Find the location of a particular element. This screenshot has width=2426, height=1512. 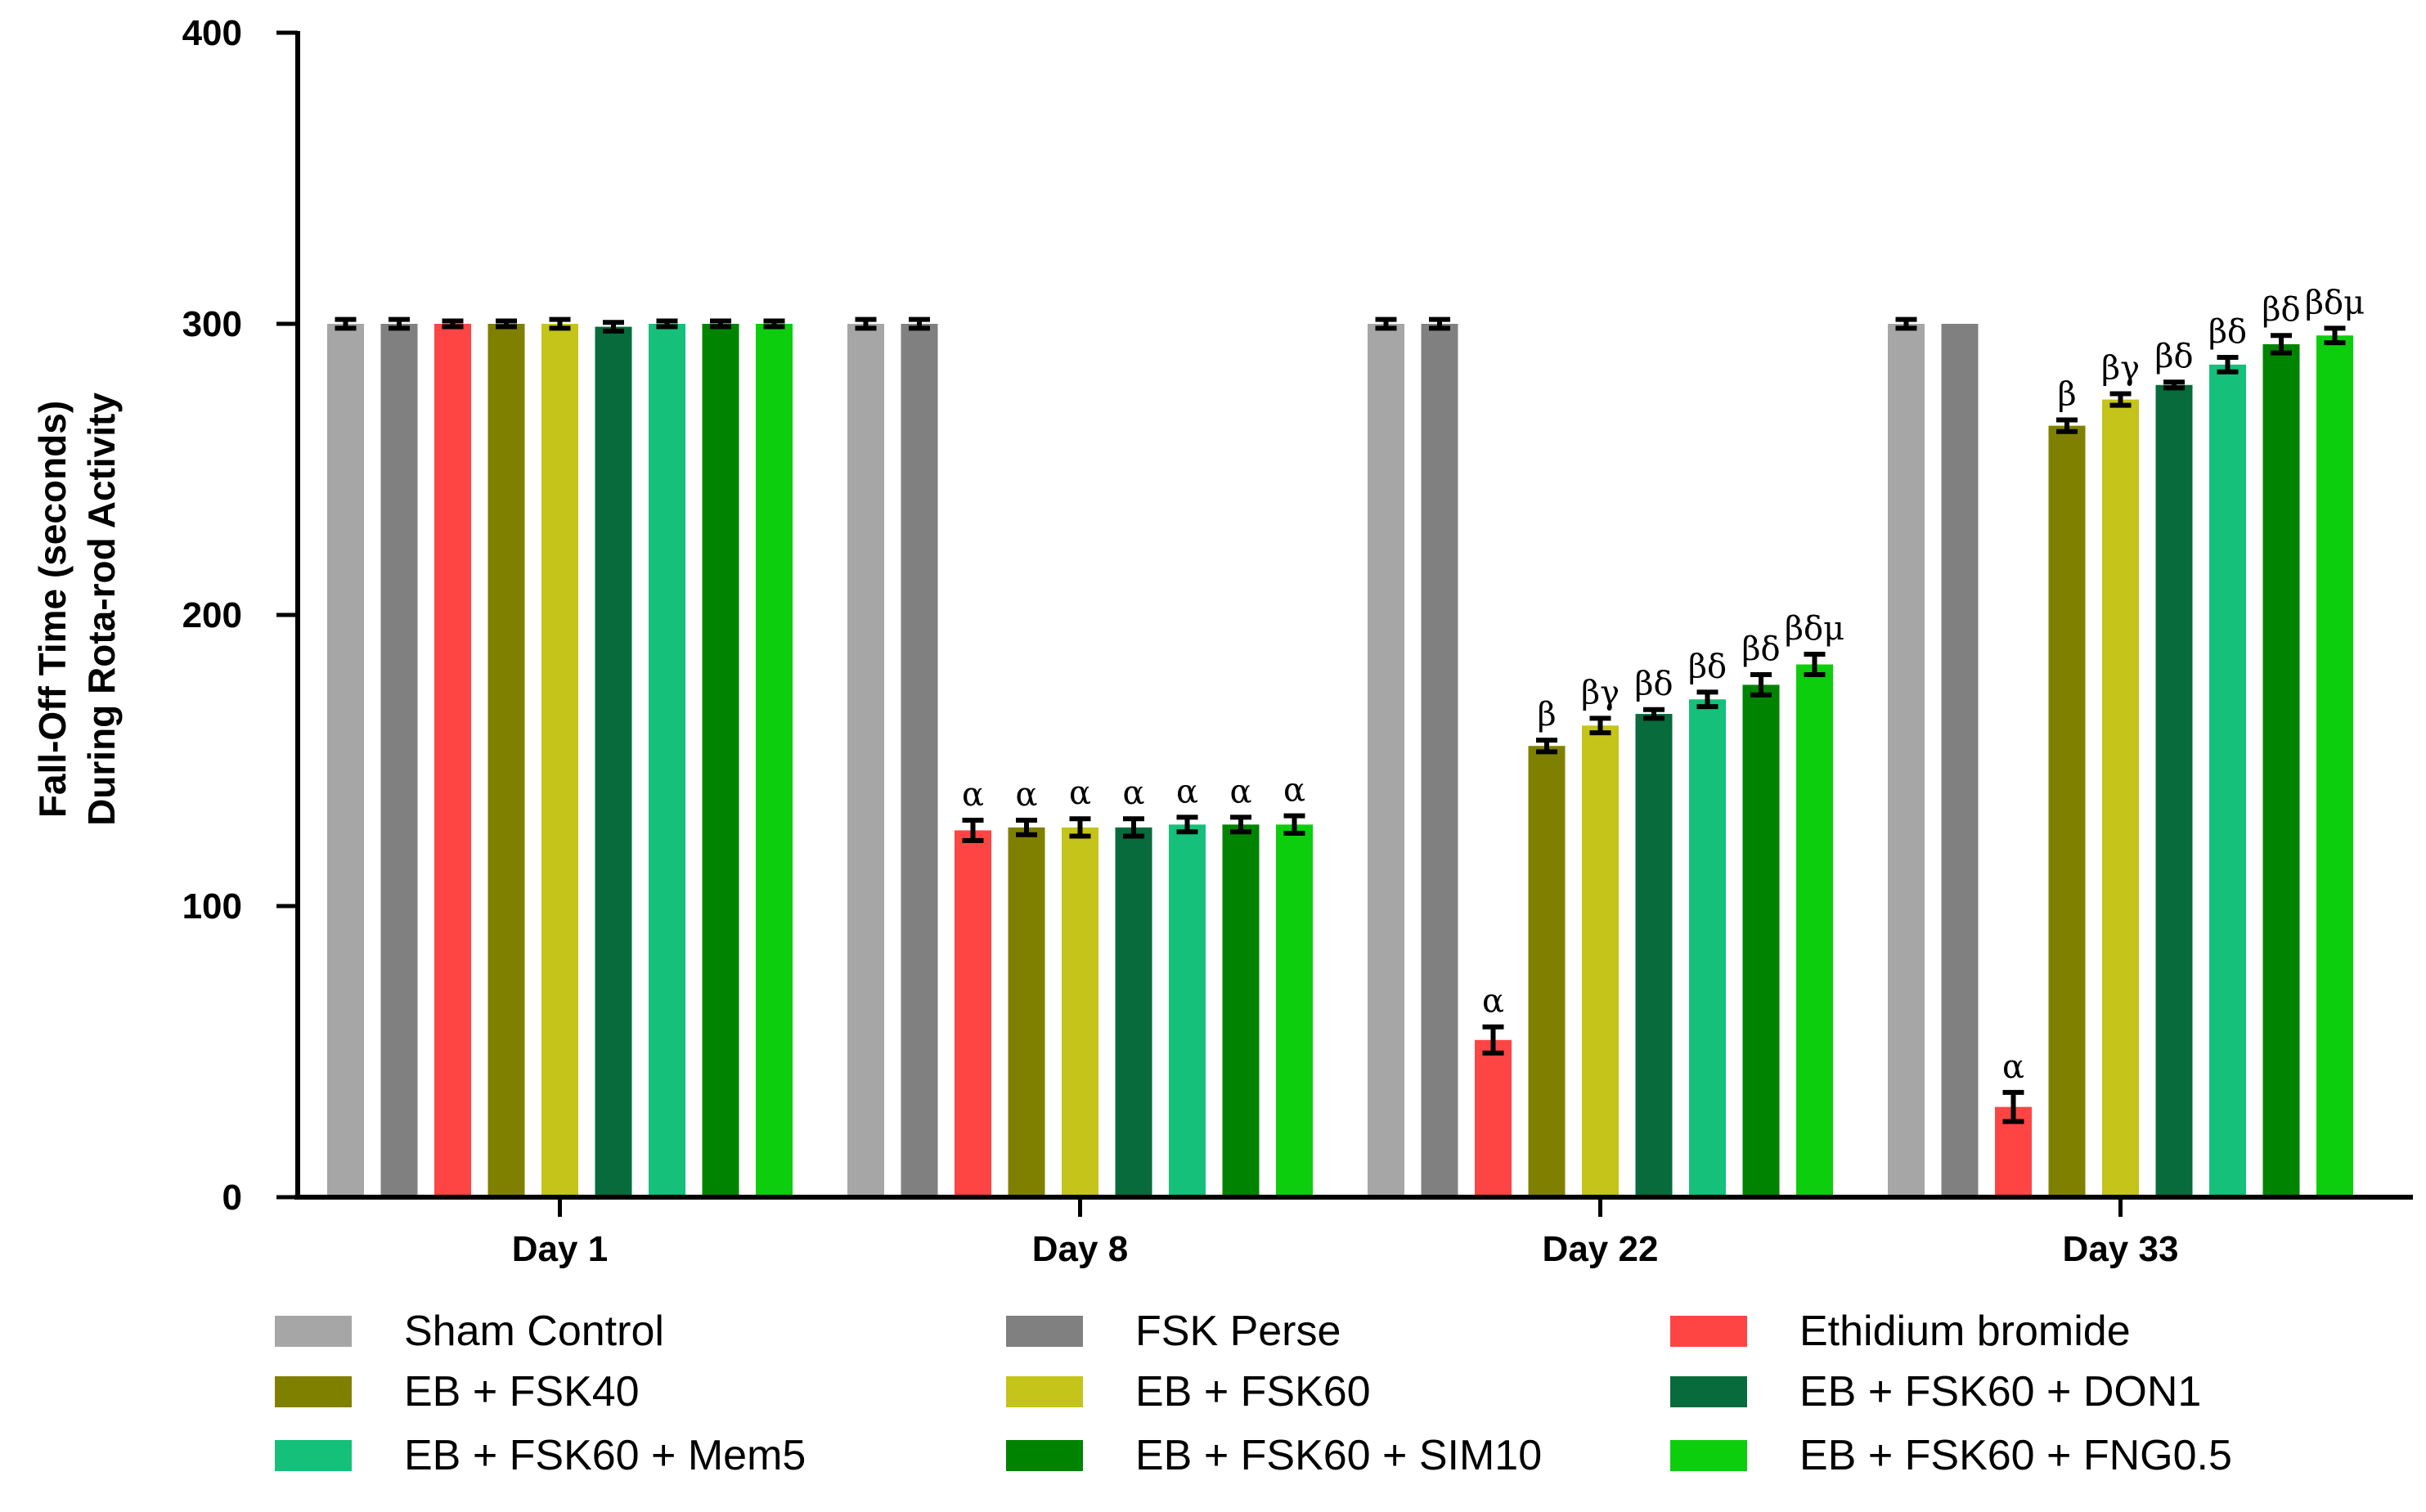

legend-label: Ethidium bromide is located at coordinates (1965, 1331).